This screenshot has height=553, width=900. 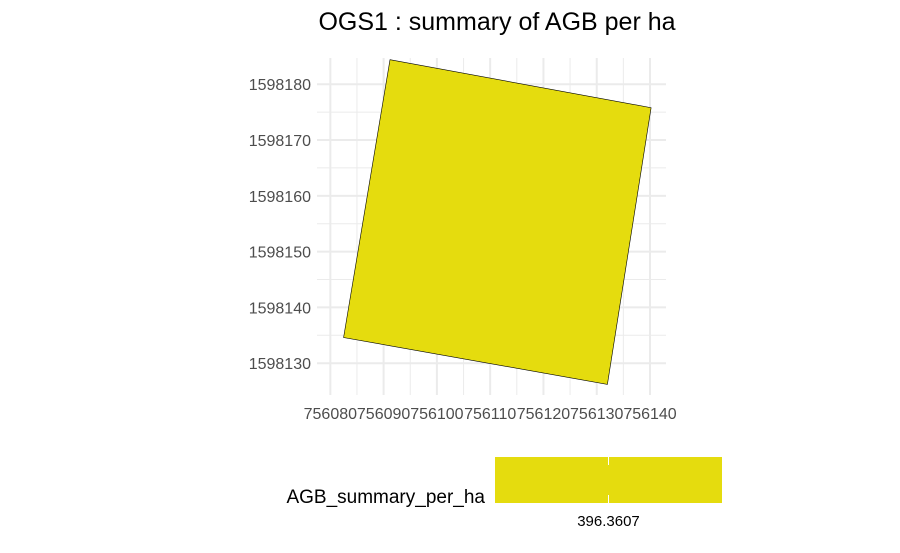 I want to click on x-tick-label: 756080, so click(x=330, y=414).